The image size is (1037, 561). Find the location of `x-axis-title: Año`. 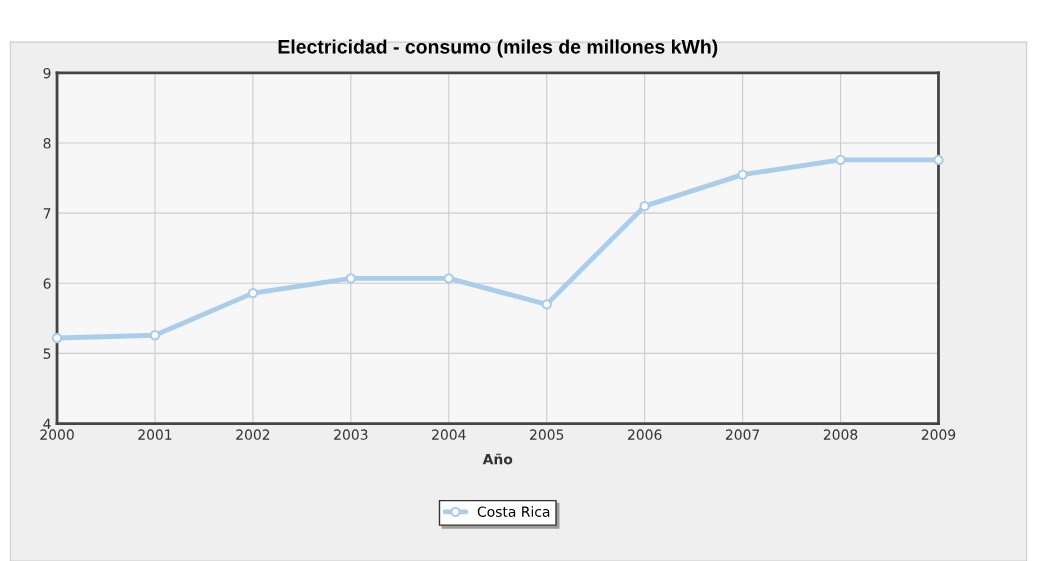

x-axis-title: Año is located at coordinates (497, 459).